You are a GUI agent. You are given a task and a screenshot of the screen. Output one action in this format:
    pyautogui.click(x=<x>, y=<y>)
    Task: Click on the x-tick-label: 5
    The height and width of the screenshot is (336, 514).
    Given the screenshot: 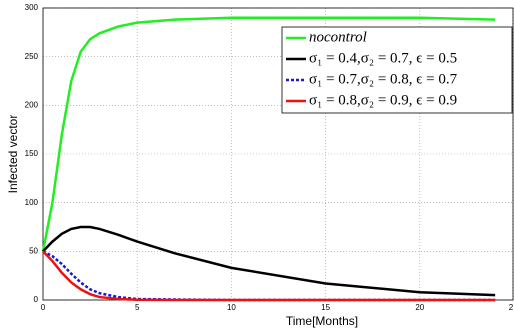 What is the action you would take?
    pyautogui.click(x=137, y=307)
    